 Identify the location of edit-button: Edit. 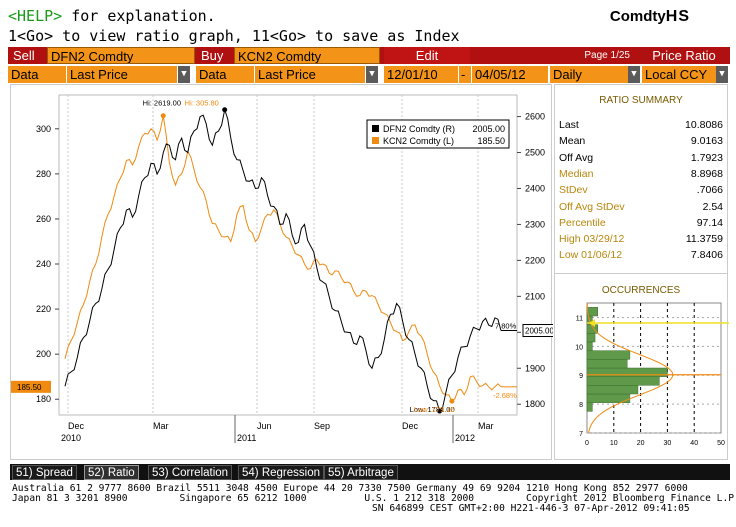
(427, 55).